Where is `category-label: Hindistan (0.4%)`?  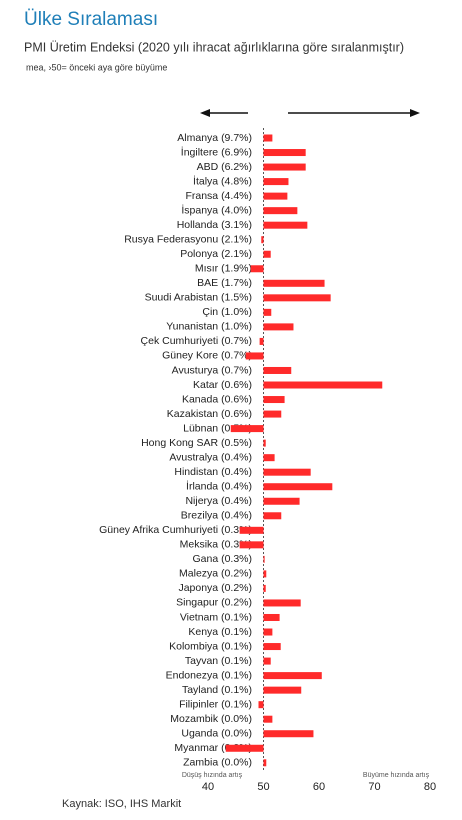 category-label: Hindistan (0.4%) is located at coordinates (213, 472).